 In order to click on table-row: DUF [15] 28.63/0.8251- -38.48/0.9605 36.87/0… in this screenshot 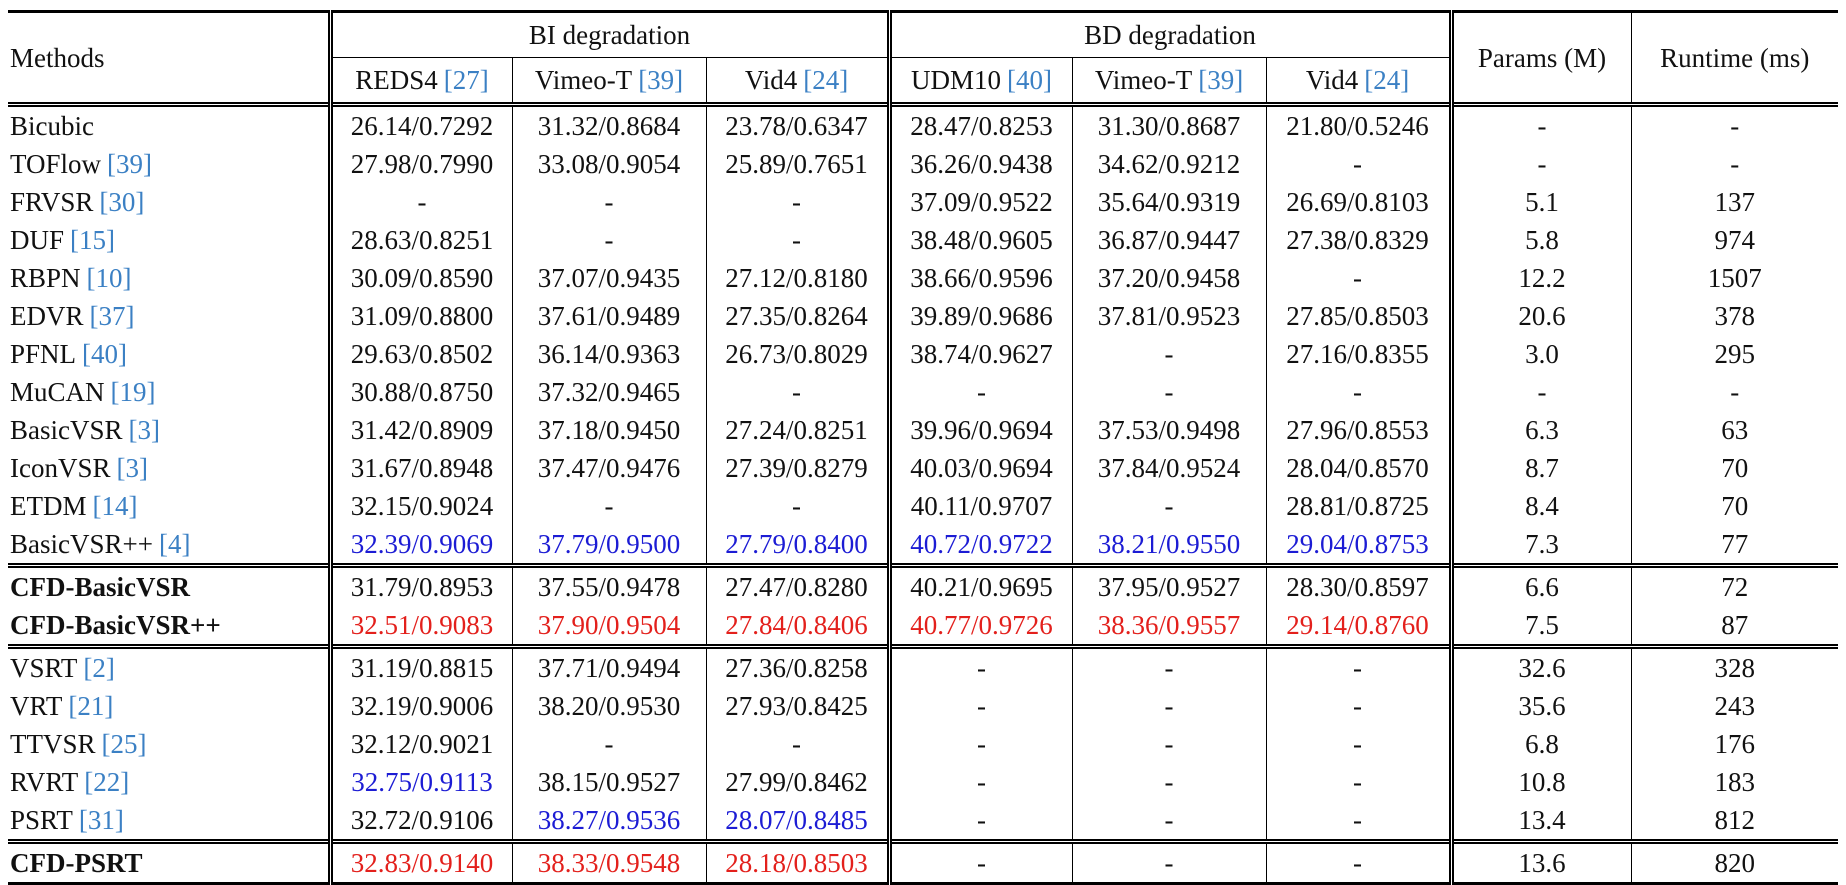, I will do `click(923, 240)`.